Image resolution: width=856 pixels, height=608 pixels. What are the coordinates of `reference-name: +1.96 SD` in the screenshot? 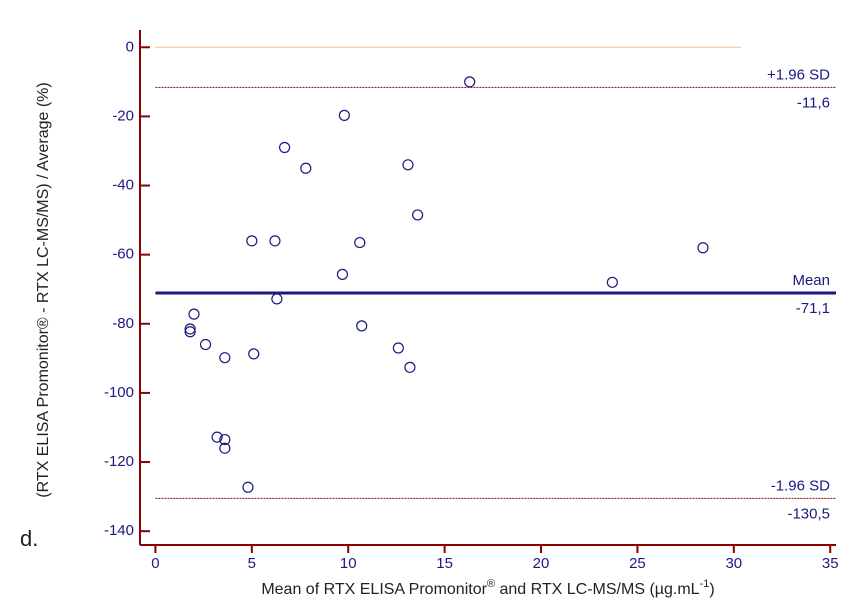 It's located at (798, 74).